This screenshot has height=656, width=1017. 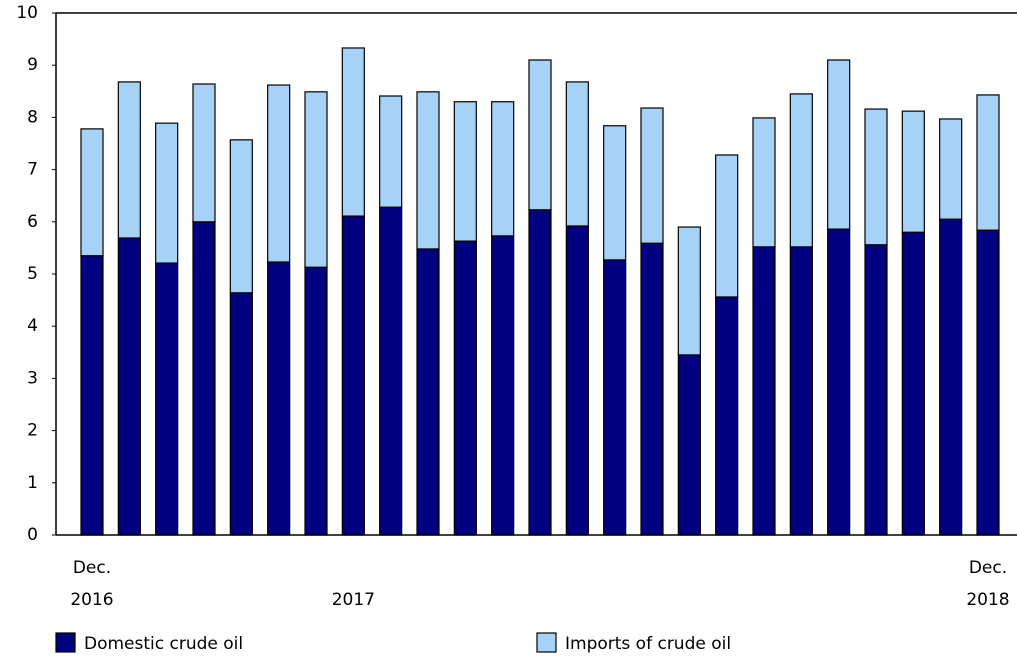 I want to click on x-tick-label: Dec. 2018, so click(x=987, y=584).